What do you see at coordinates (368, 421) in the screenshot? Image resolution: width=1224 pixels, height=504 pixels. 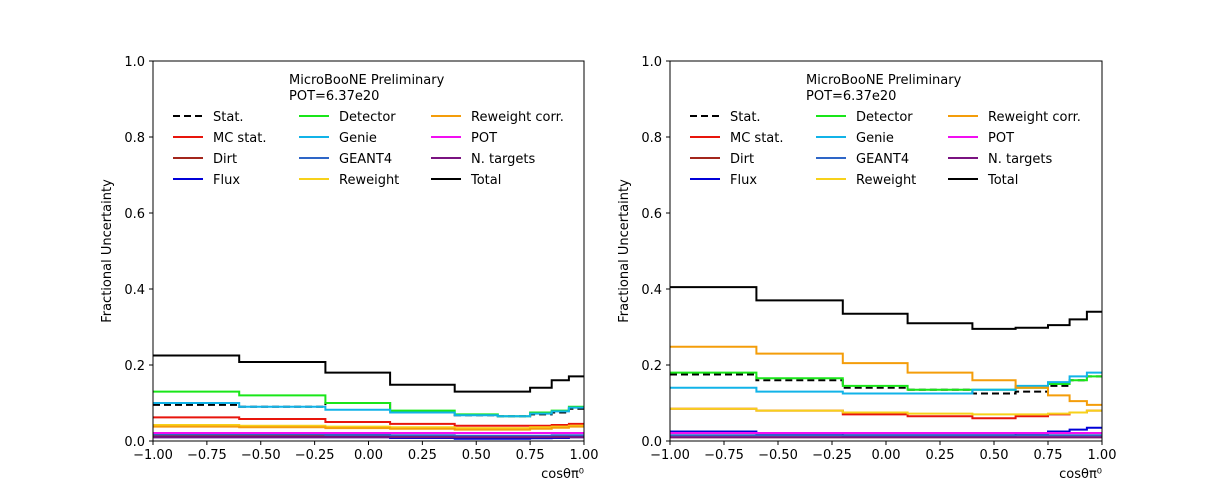 I see `series-line-mc-stat` at bounding box center [368, 421].